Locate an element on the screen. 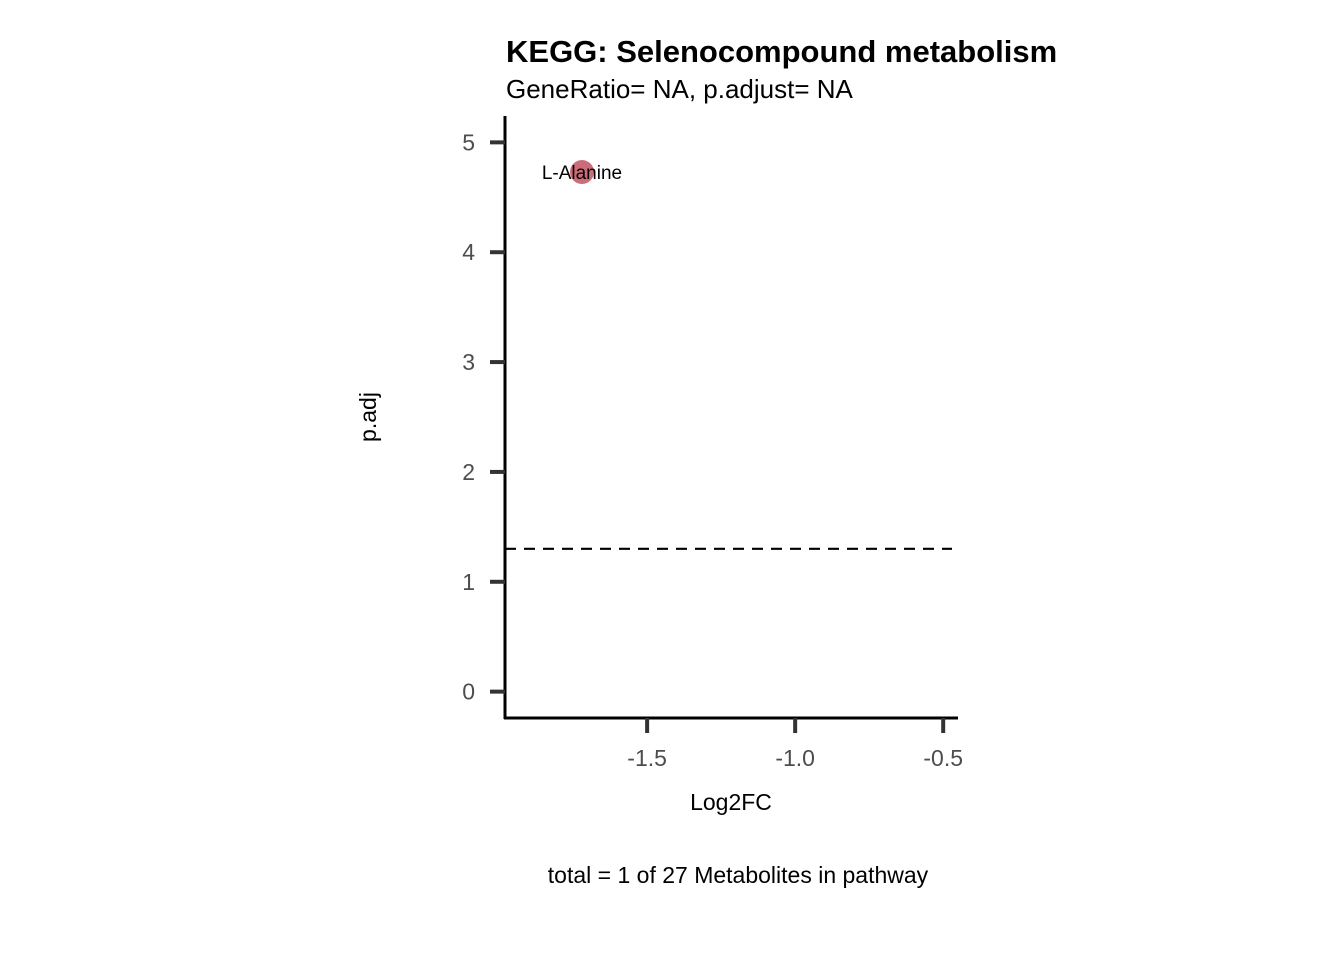 This screenshot has width=1344, height=960. chart-subtitle: GeneRatio= NA, p.adjust= NA is located at coordinates (680, 89).